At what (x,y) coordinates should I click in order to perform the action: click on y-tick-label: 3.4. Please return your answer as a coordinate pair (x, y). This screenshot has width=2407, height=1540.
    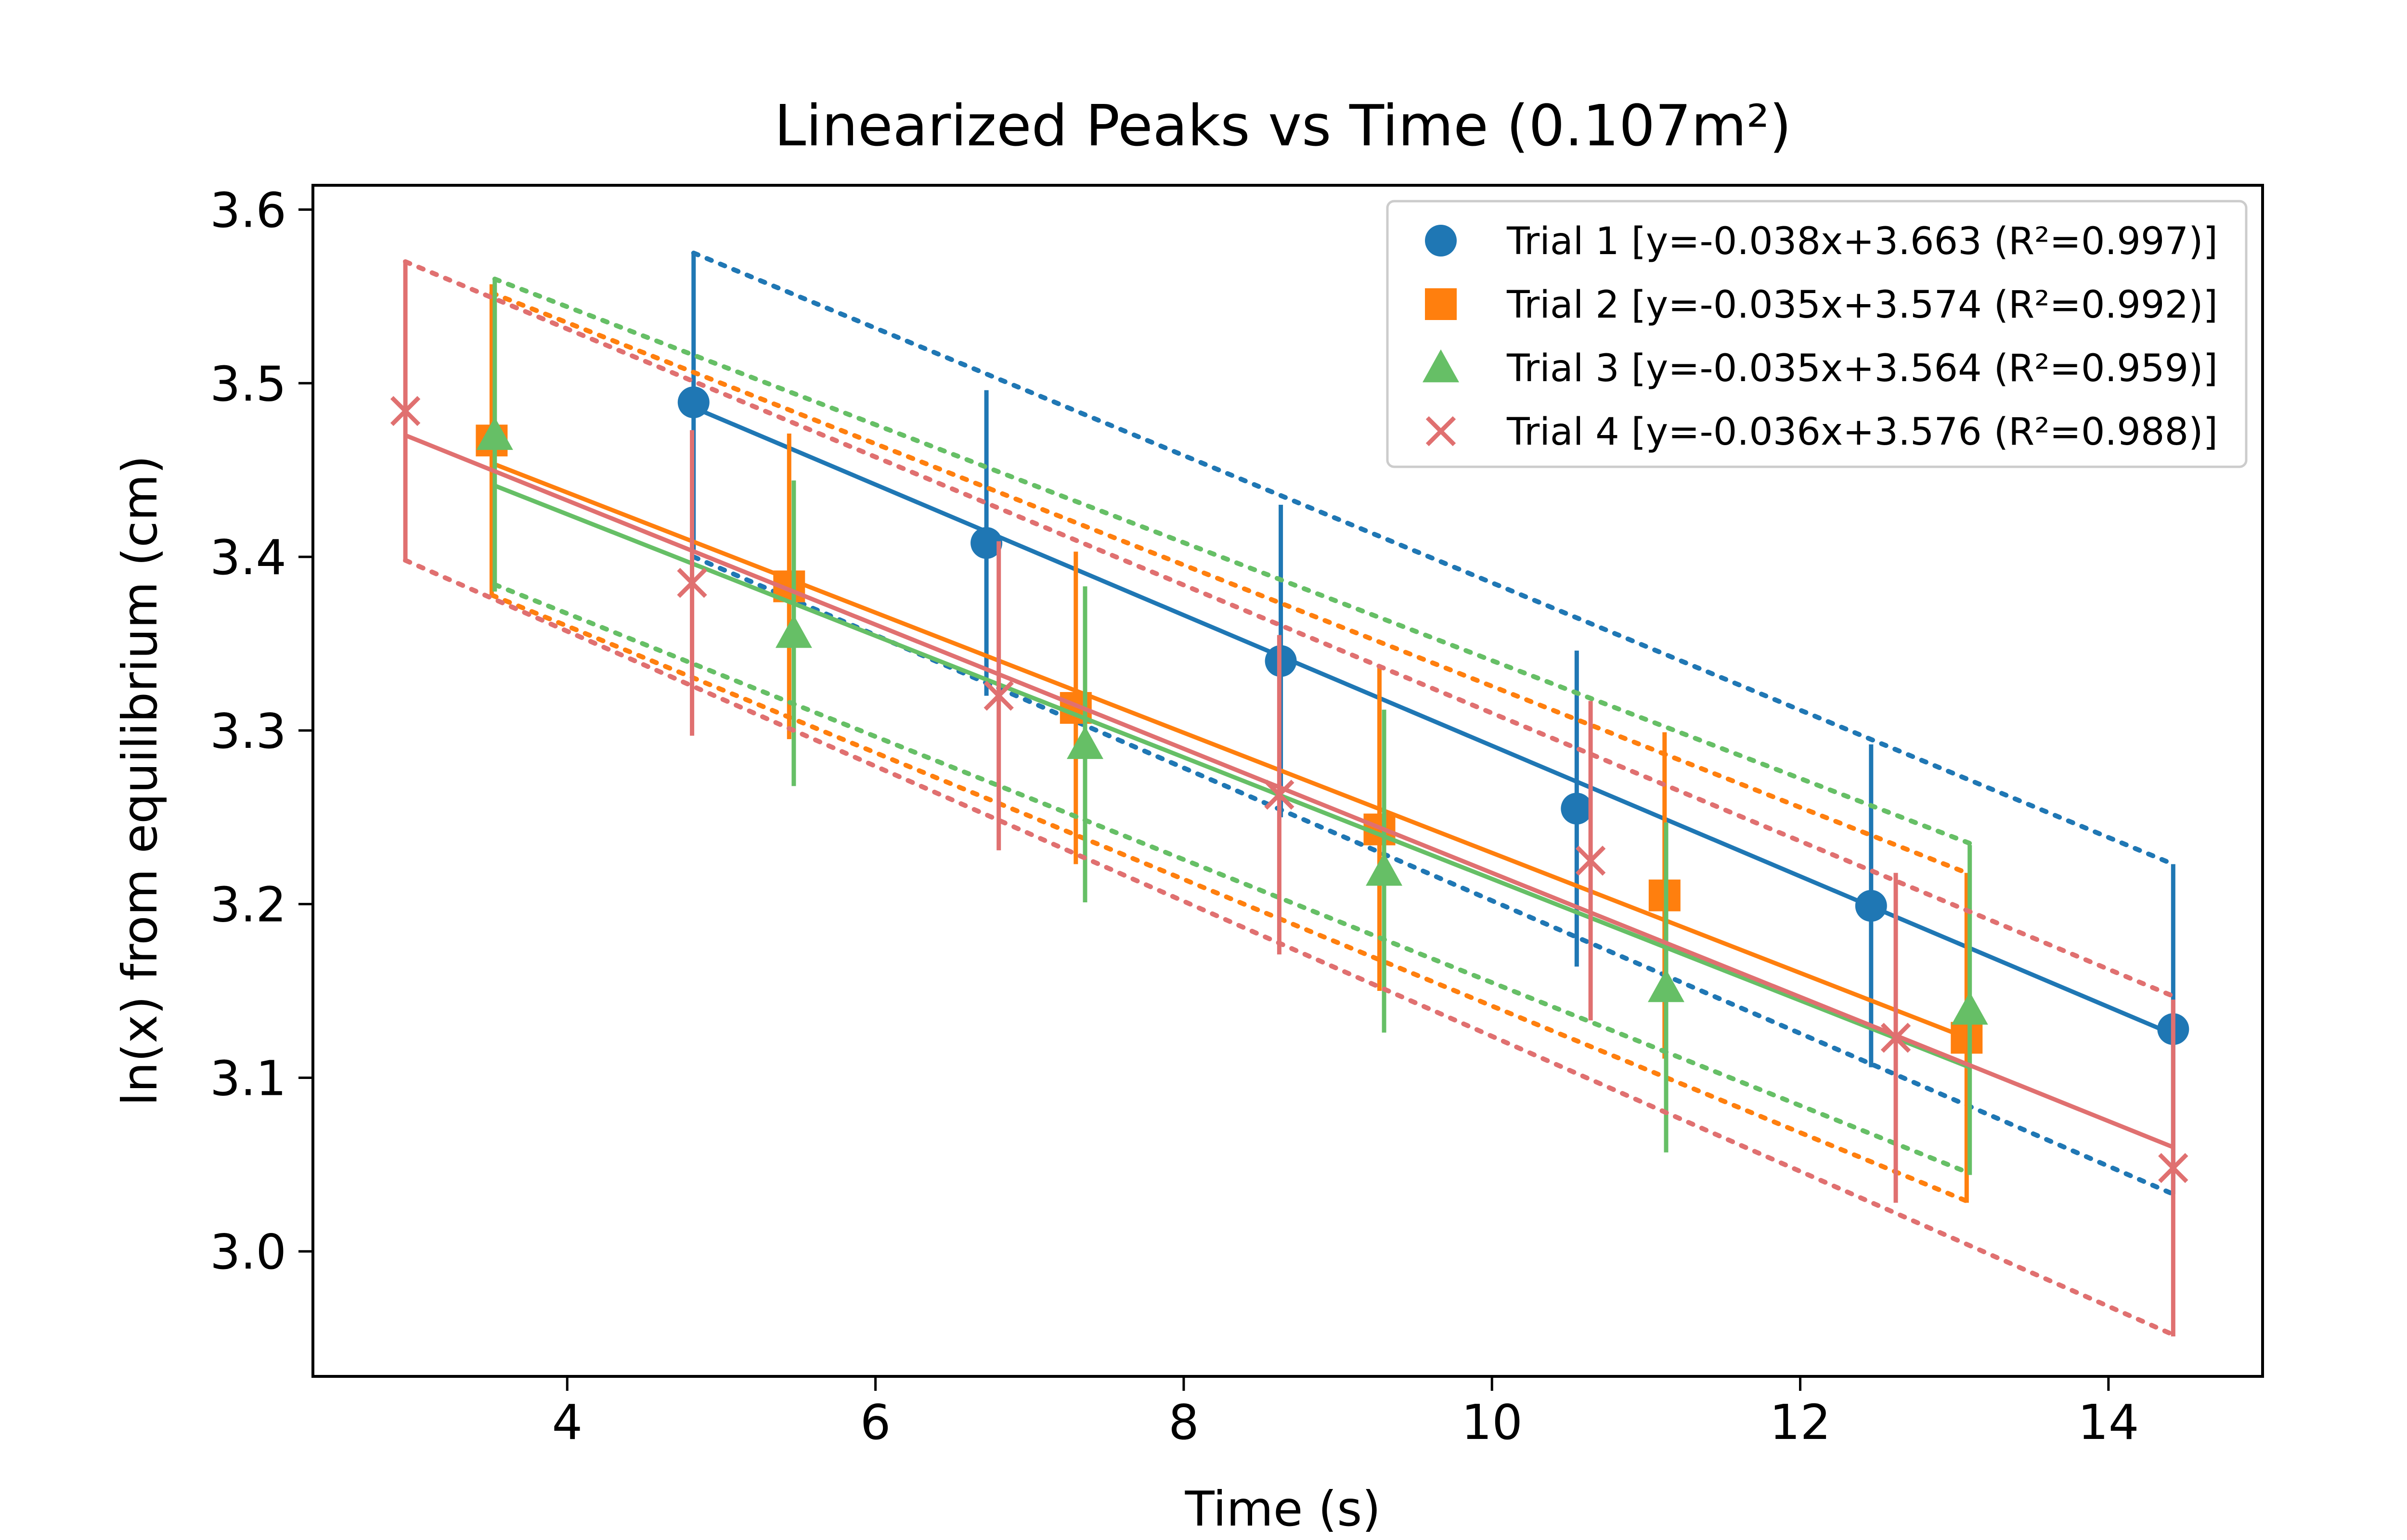
    Looking at the image, I should click on (248, 557).